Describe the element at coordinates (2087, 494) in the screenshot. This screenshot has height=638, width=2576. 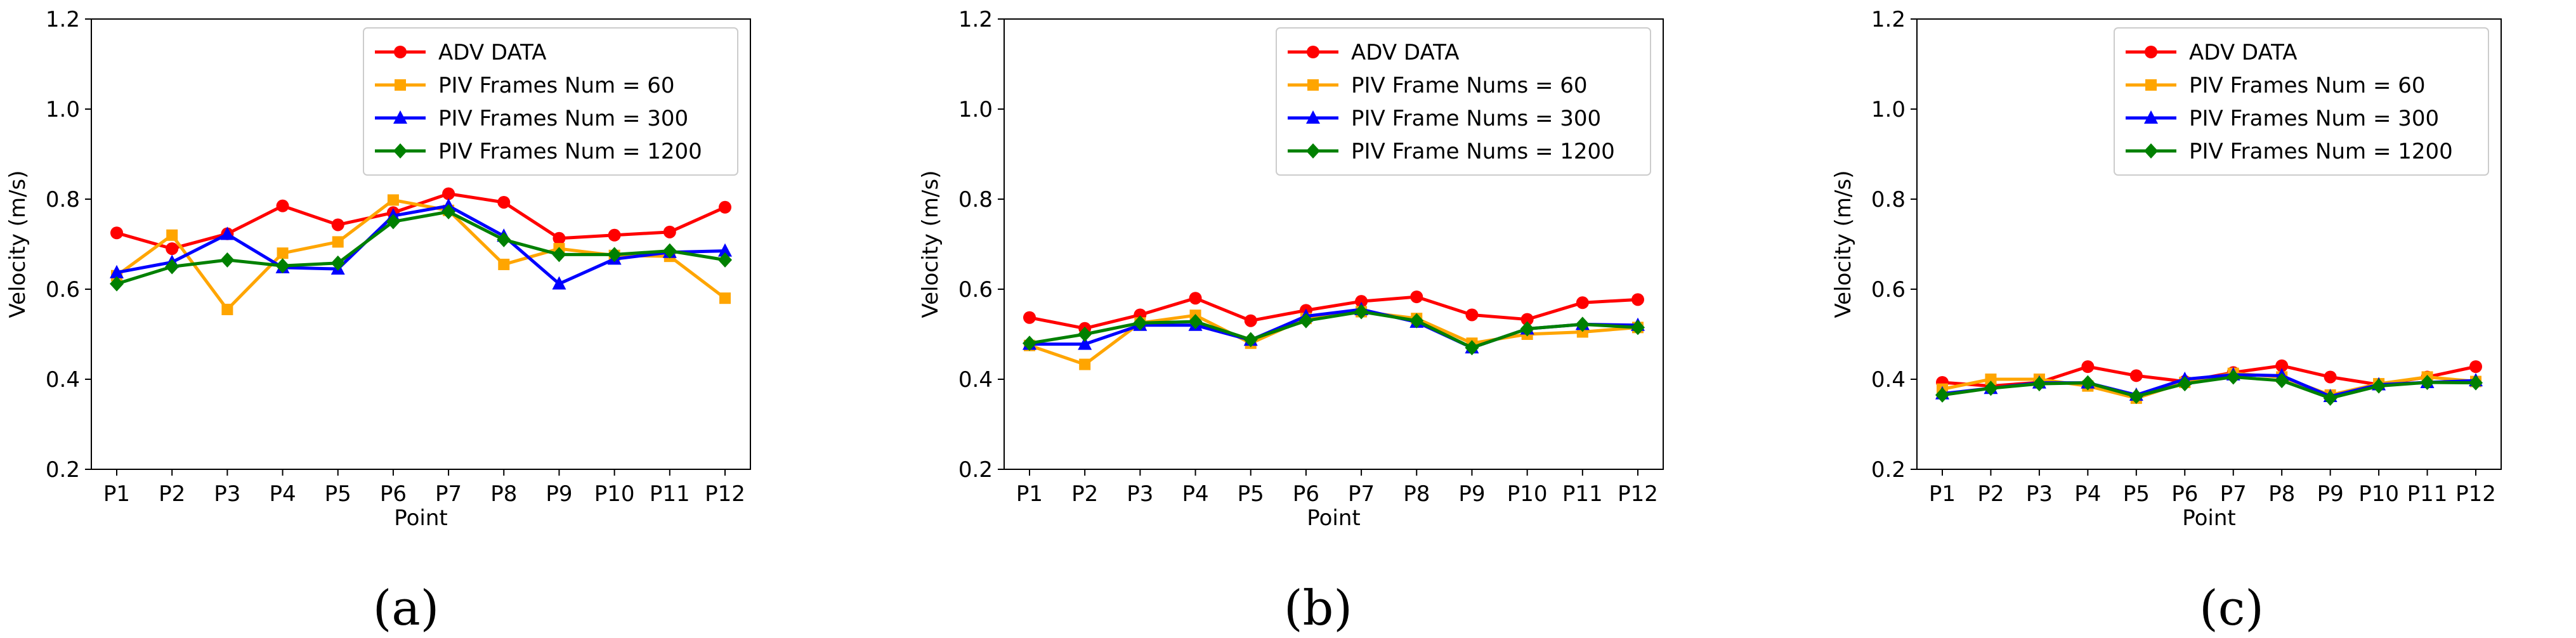
I see `x-tick-label: P4` at that location.